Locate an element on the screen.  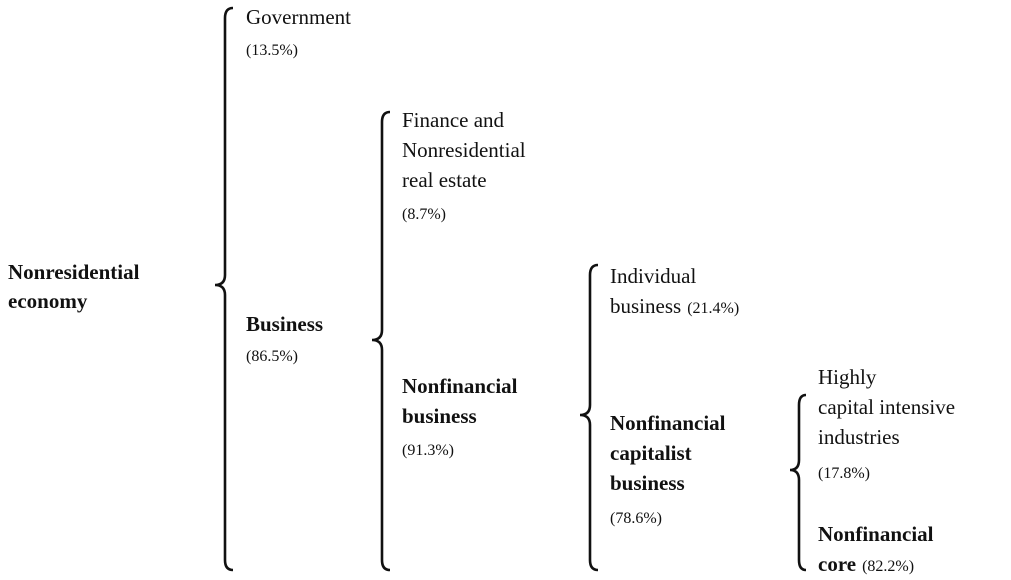
node-line: business (21.4%) is located at coordinates (674, 306).